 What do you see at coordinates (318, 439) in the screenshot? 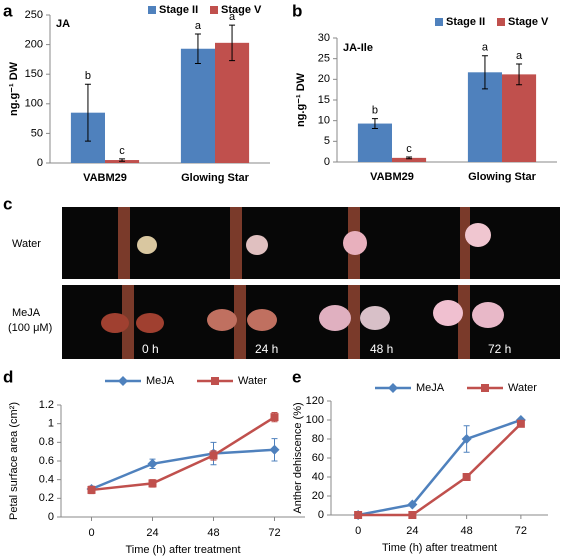
I see `y-tick-label: 80` at bounding box center [318, 439].